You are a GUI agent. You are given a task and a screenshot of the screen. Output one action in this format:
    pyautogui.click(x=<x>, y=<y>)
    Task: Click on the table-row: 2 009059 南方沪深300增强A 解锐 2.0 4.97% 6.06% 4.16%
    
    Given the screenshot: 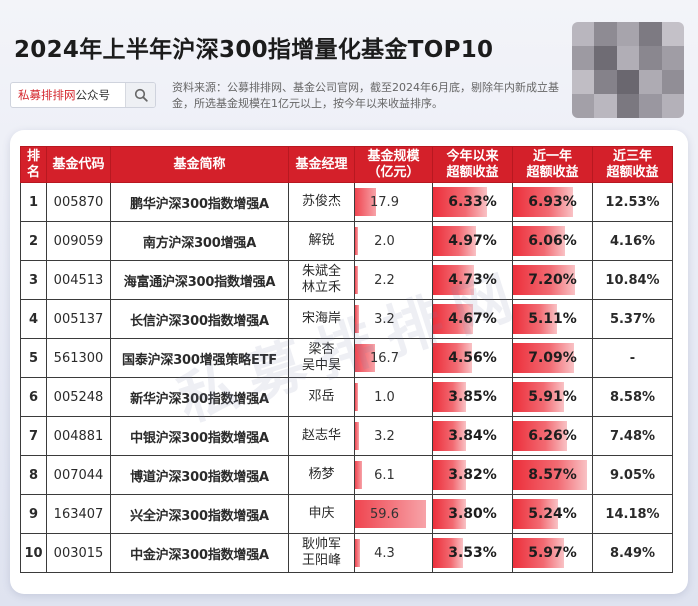 What is the action you would take?
    pyautogui.click(x=346, y=241)
    